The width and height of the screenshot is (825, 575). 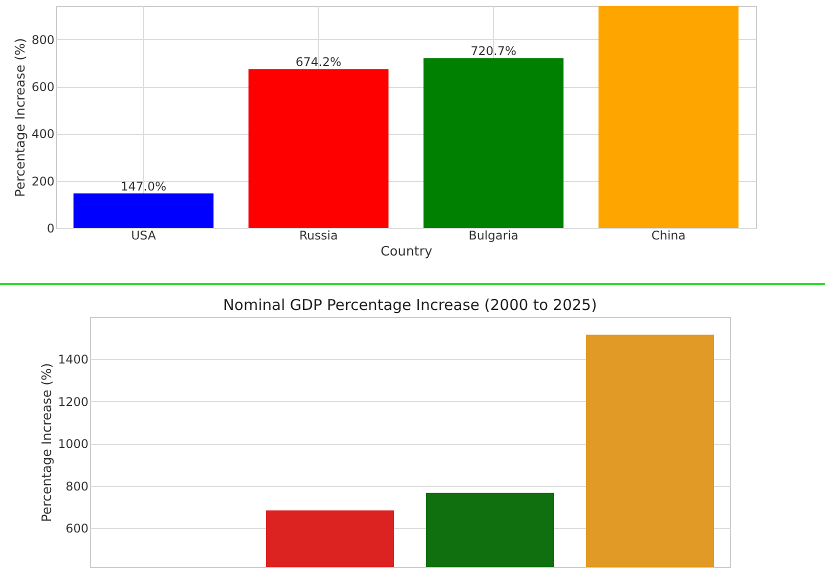 What do you see at coordinates (493, 235) in the screenshot?
I see `x-tick-label: Bulgaria` at bounding box center [493, 235].